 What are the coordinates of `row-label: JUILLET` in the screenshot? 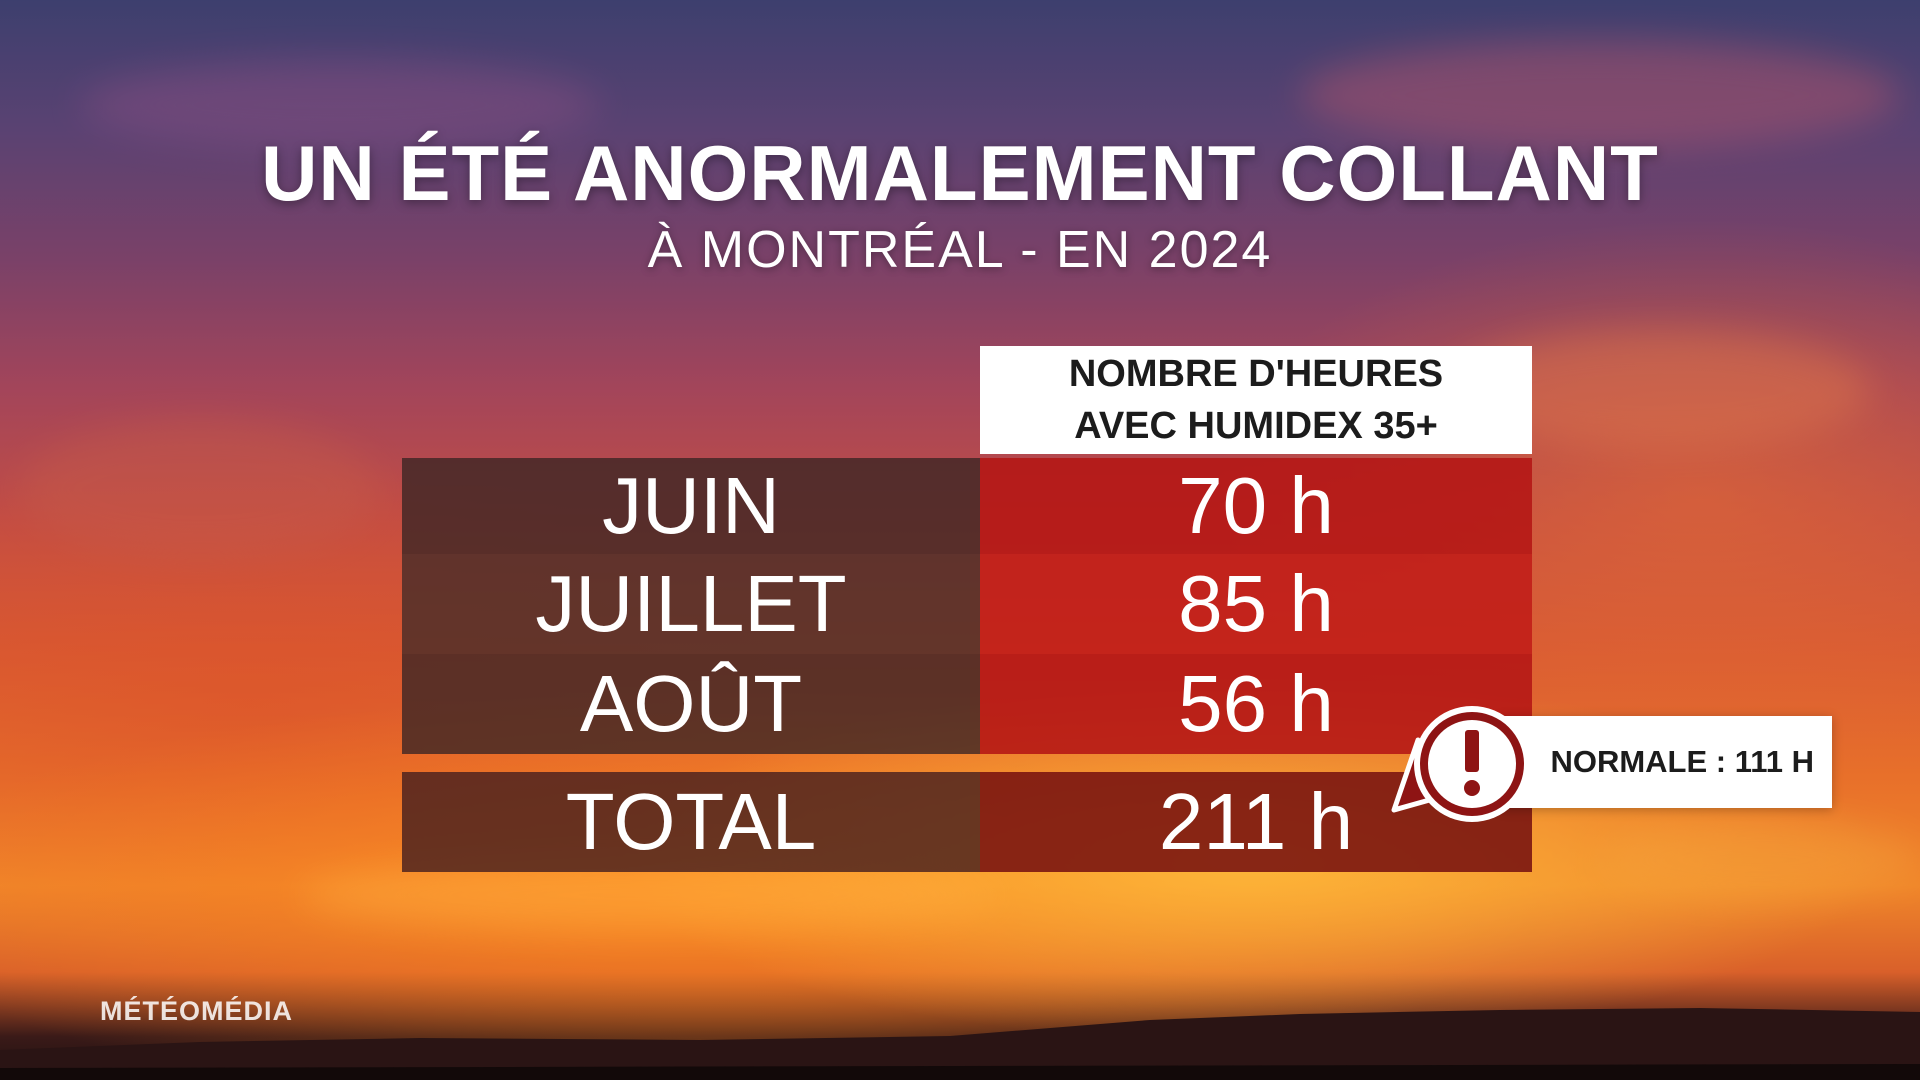 It's located at (691, 604).